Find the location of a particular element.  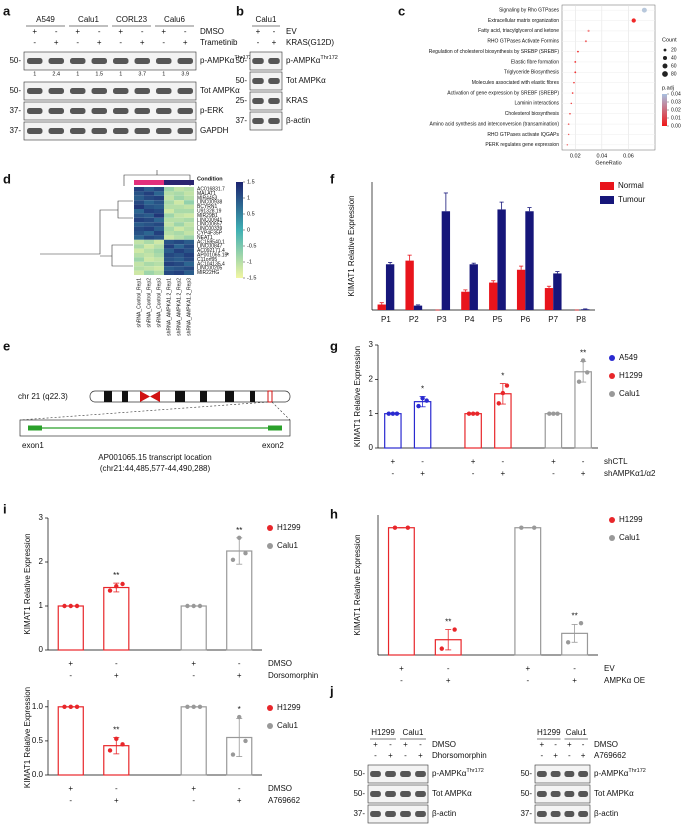

y-tick-label: 3 is located at coordinates (371, 344).